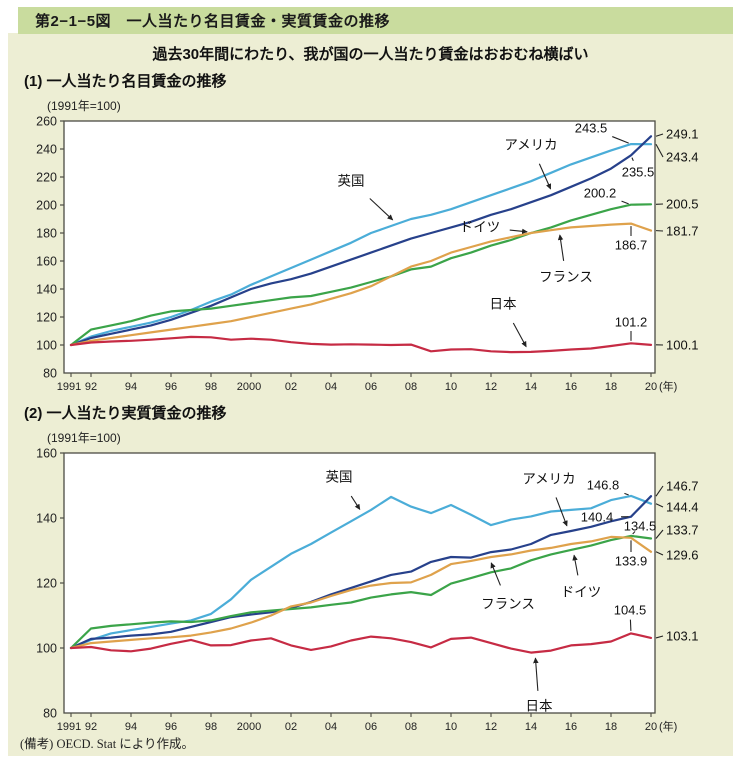 The height and width of the screenshot is (768, 733). I want to click on svg-text: 20, so click(651, 727).